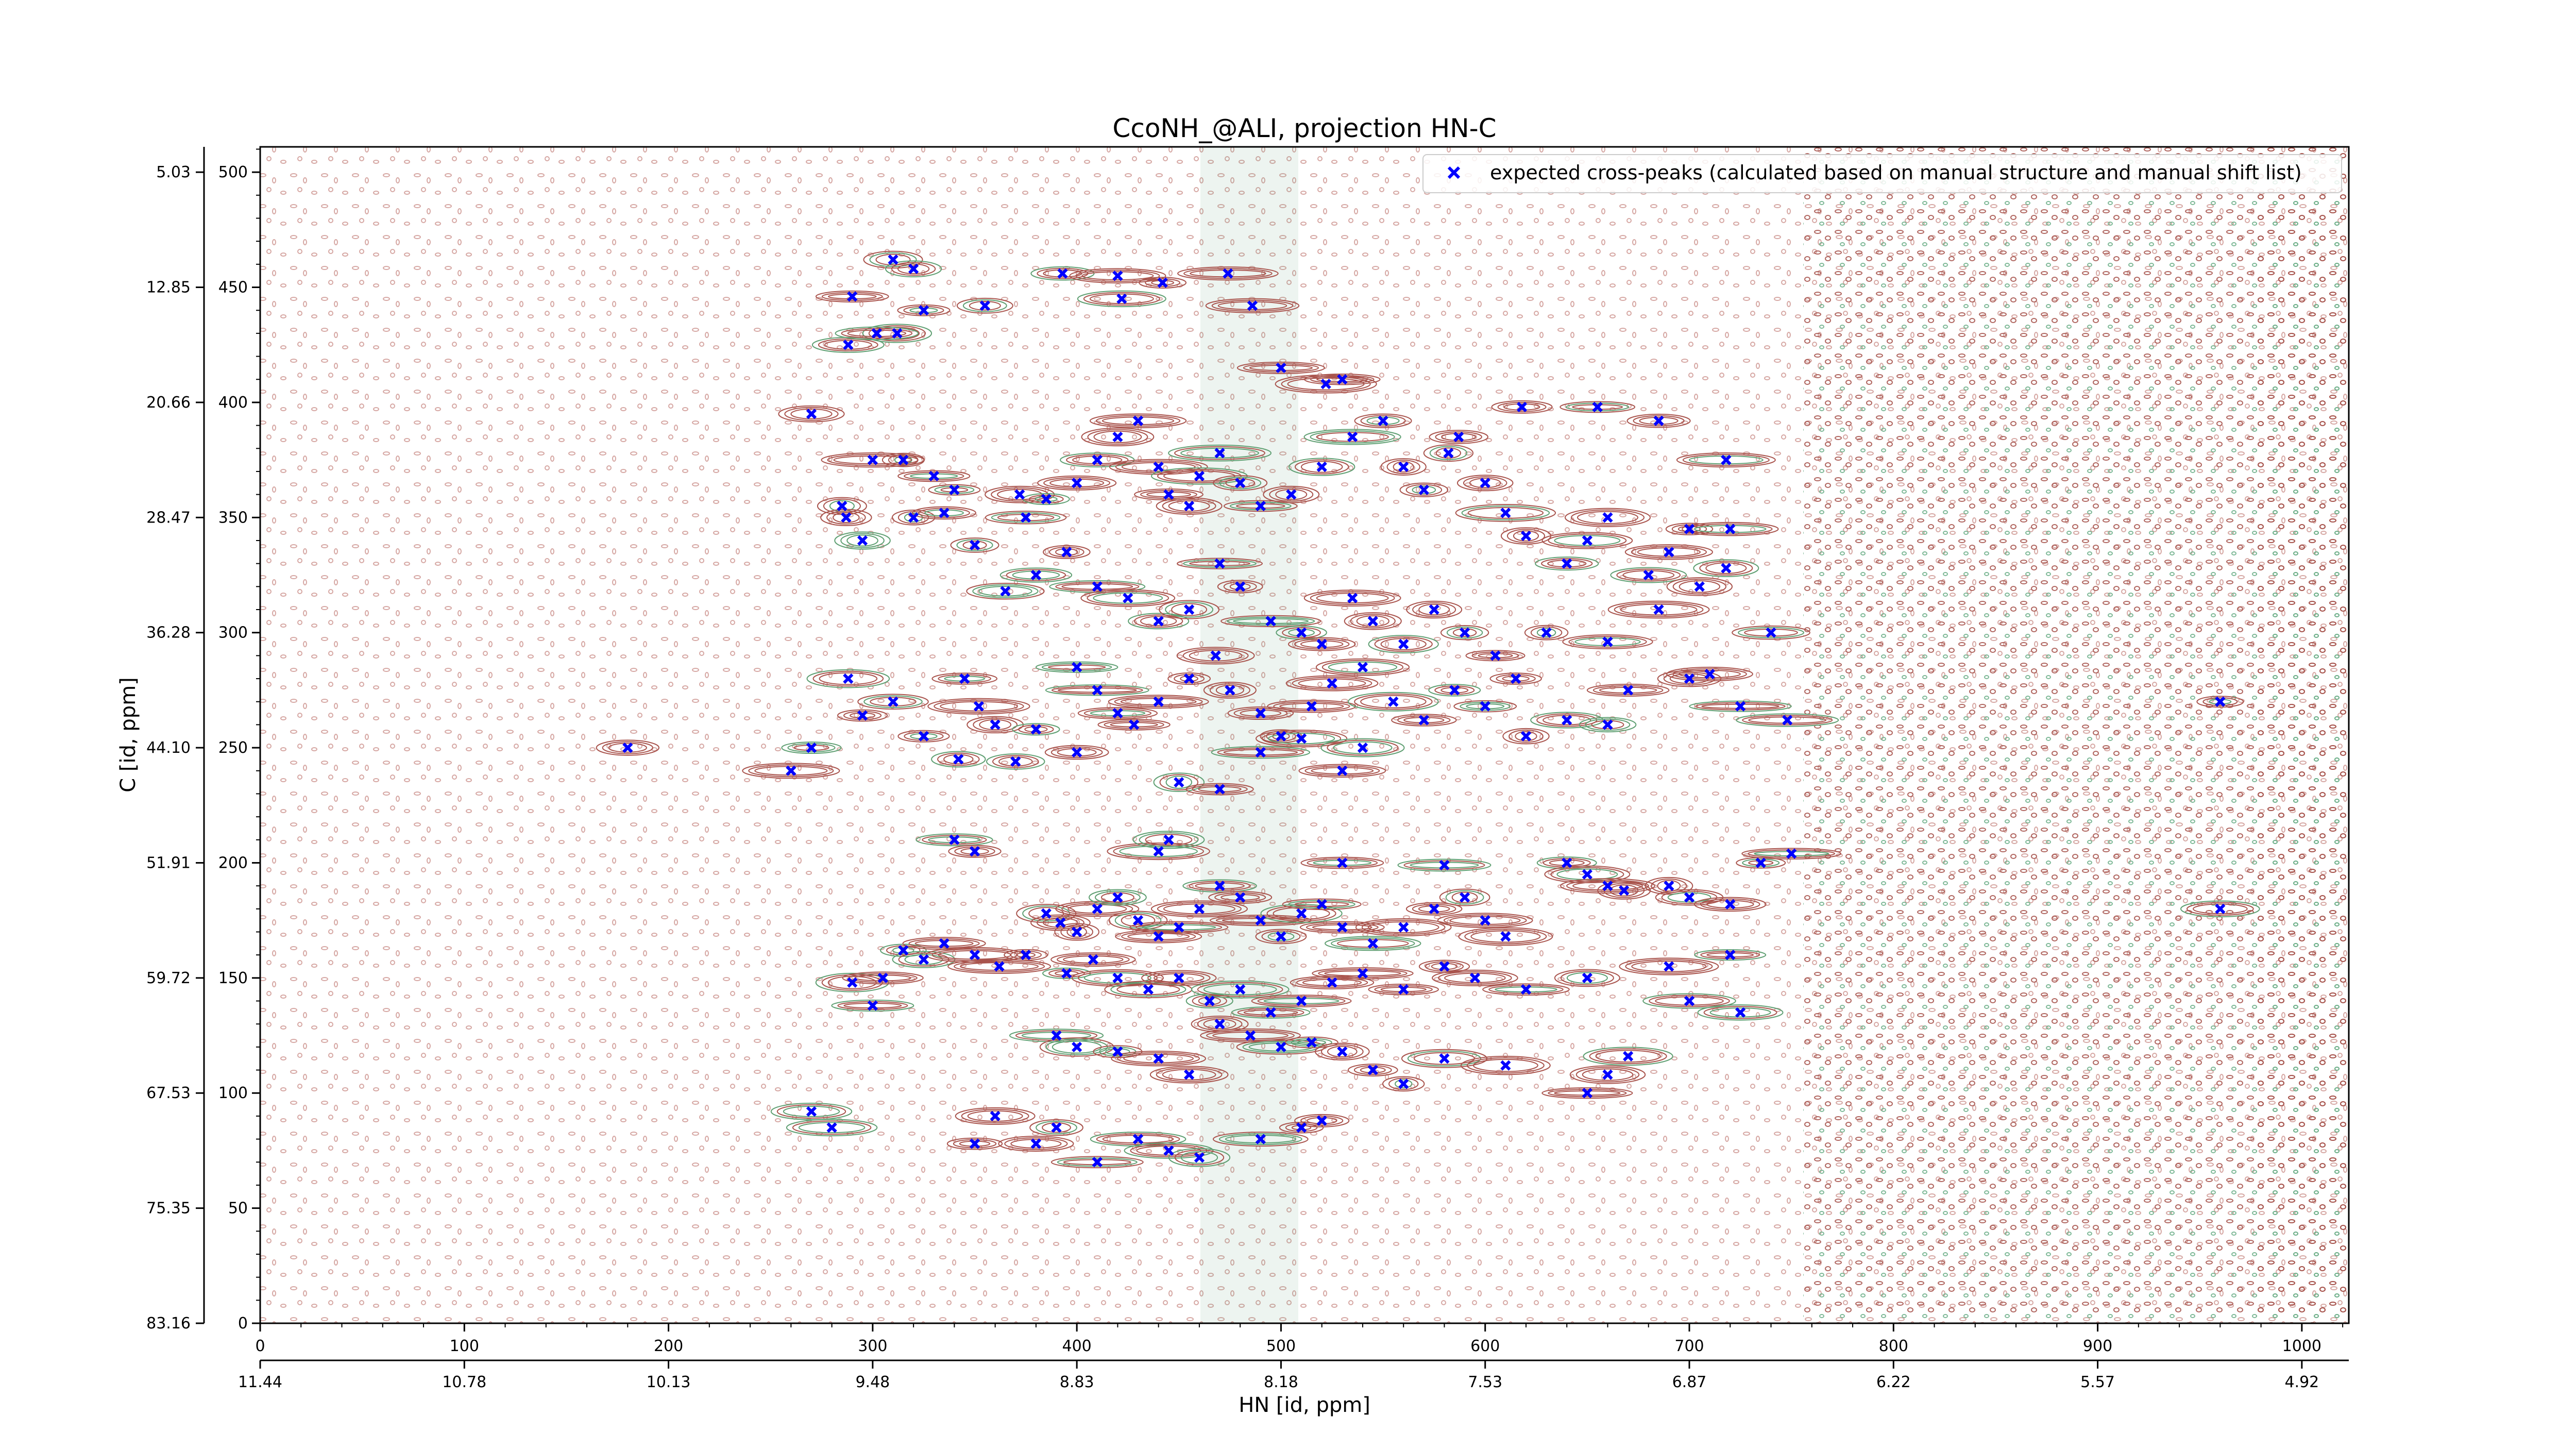  Describe the element at coordinates (1454, 172) in the screenshot. I see `legend-marker` at that location.